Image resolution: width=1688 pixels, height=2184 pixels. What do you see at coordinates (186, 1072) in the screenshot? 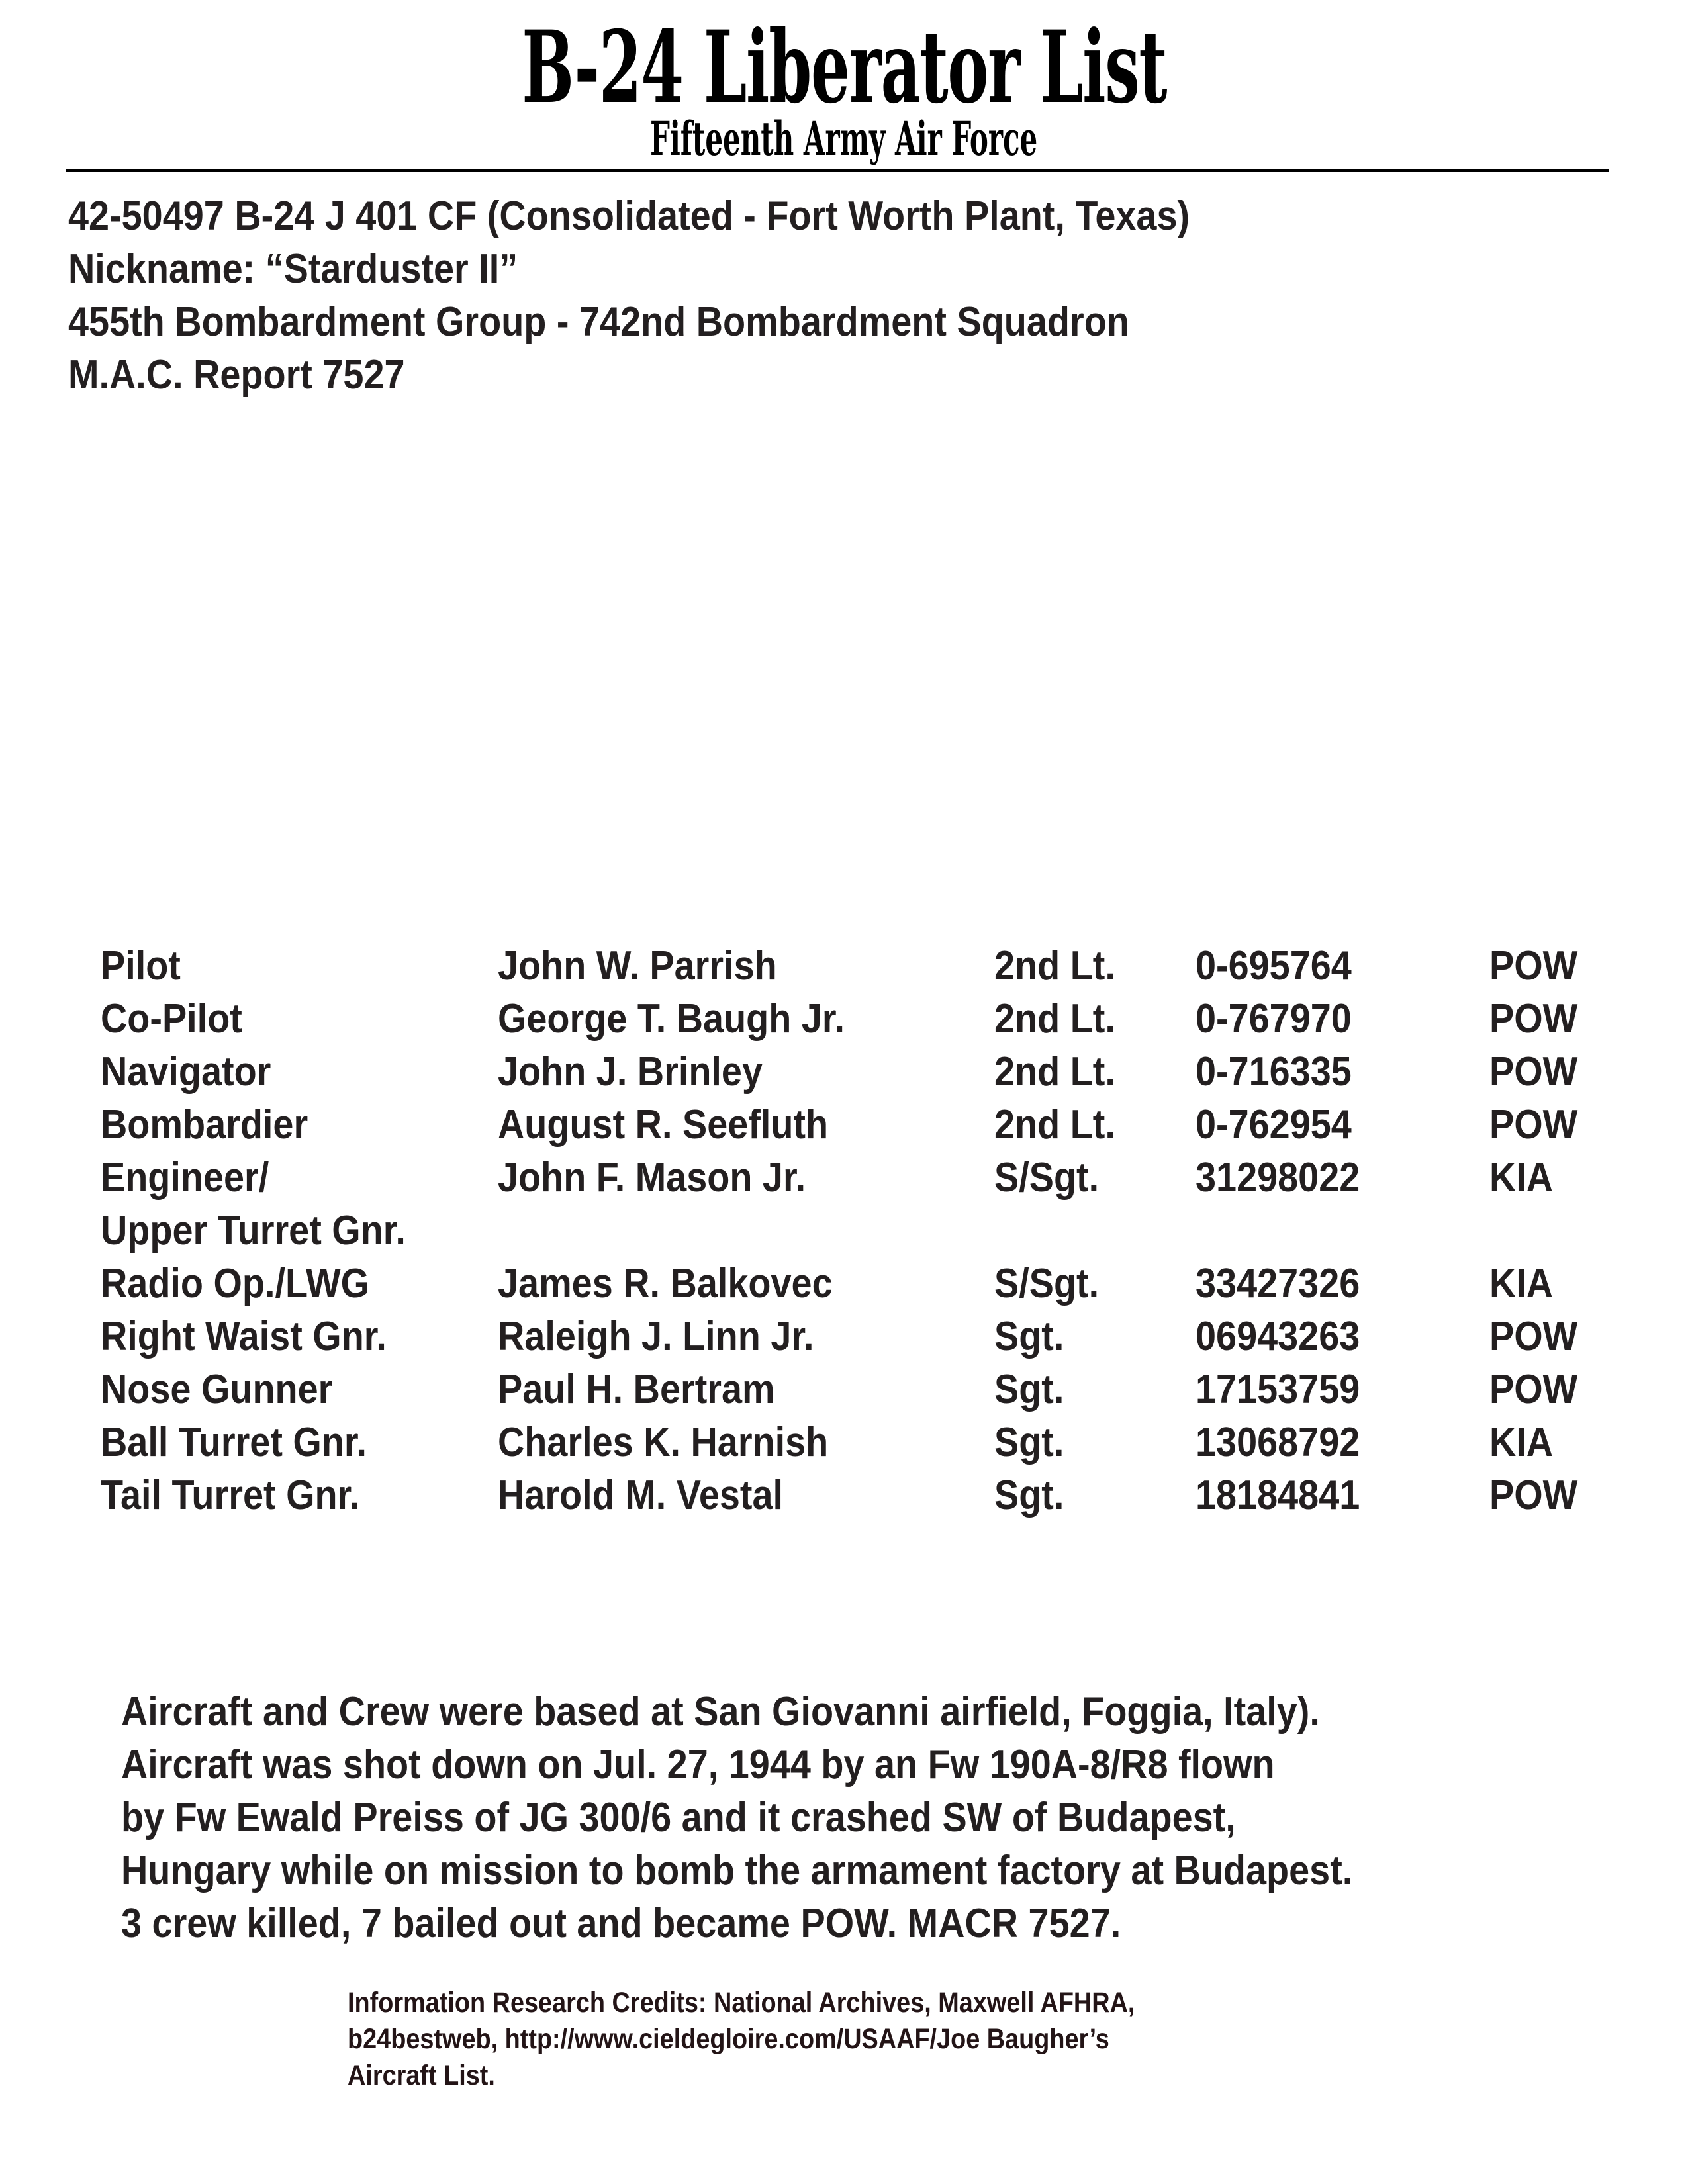
I see `crew-position: Navigator` at bounding box center [186, 1072].